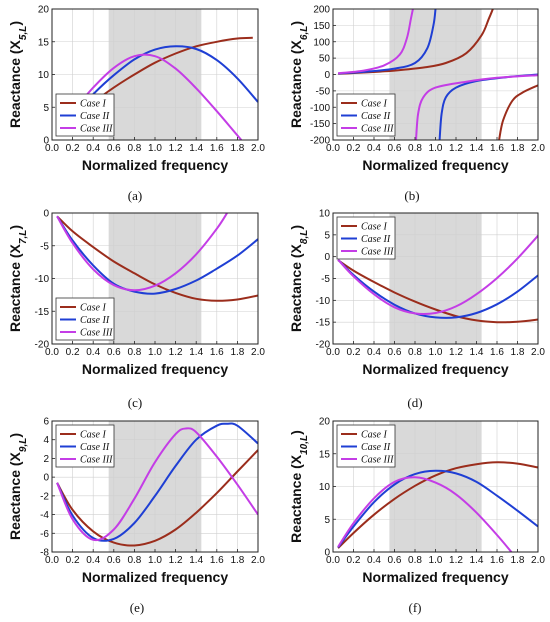  What do you see at coordinates (42, 345) in the screenshot?
I see `y-tick-label: -20` at bounding box center [42, 345].